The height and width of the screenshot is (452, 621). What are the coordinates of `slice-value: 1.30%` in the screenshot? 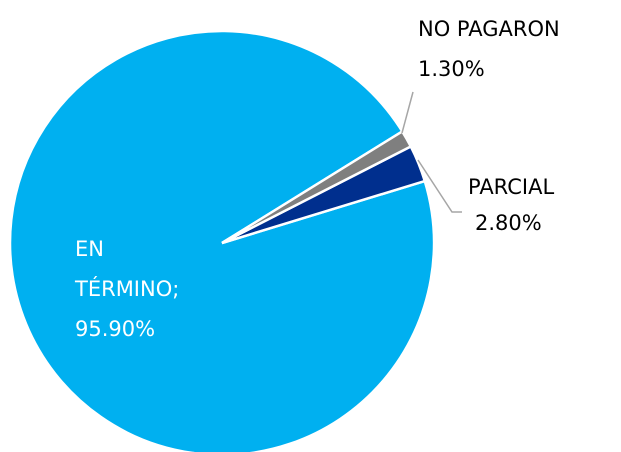 It's located at (451, 69).